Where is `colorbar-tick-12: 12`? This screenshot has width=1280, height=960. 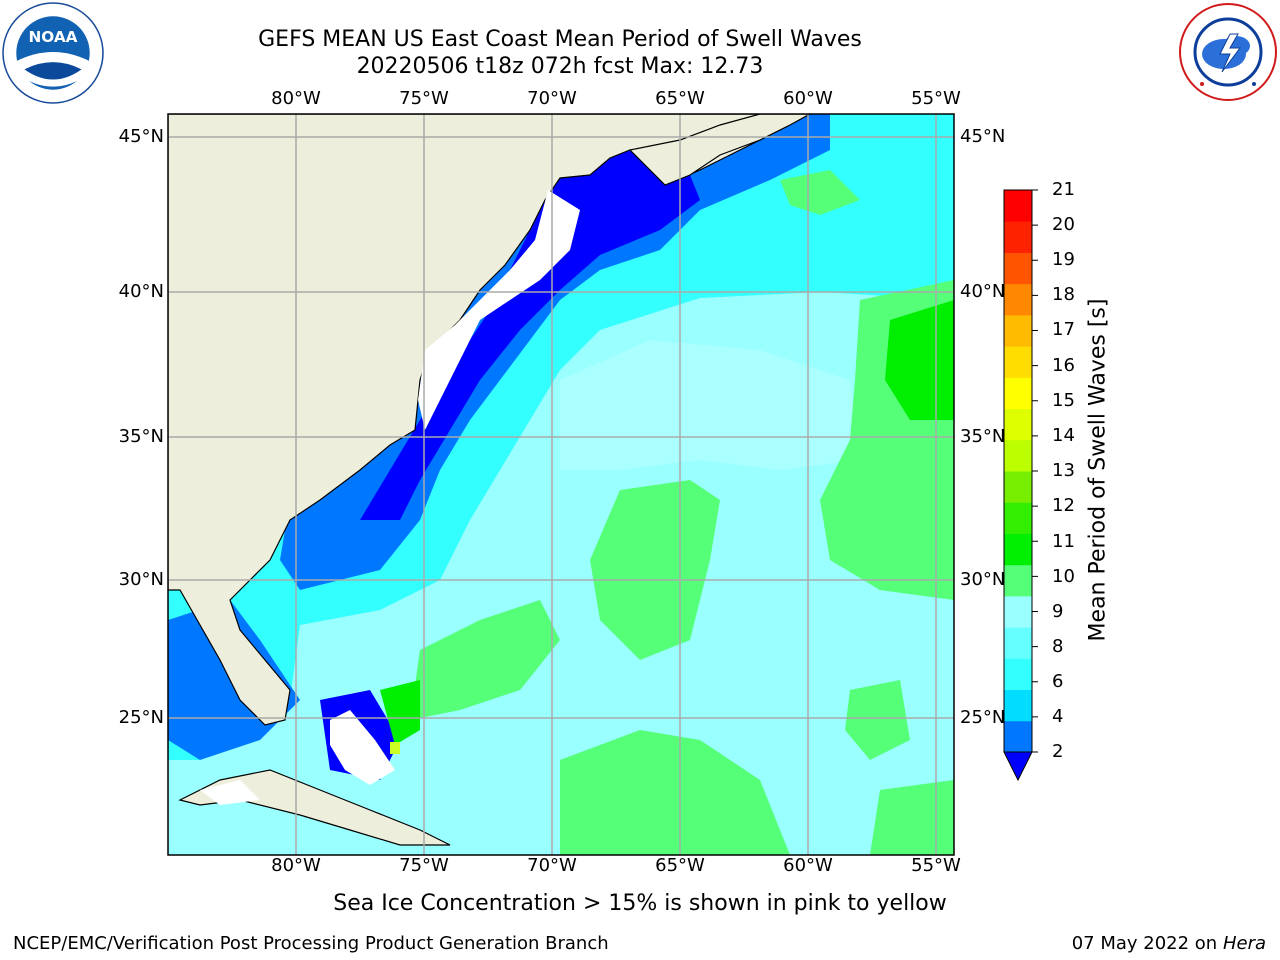 colorbar-tick-12: 12 is located at coordinates (1063, 505).